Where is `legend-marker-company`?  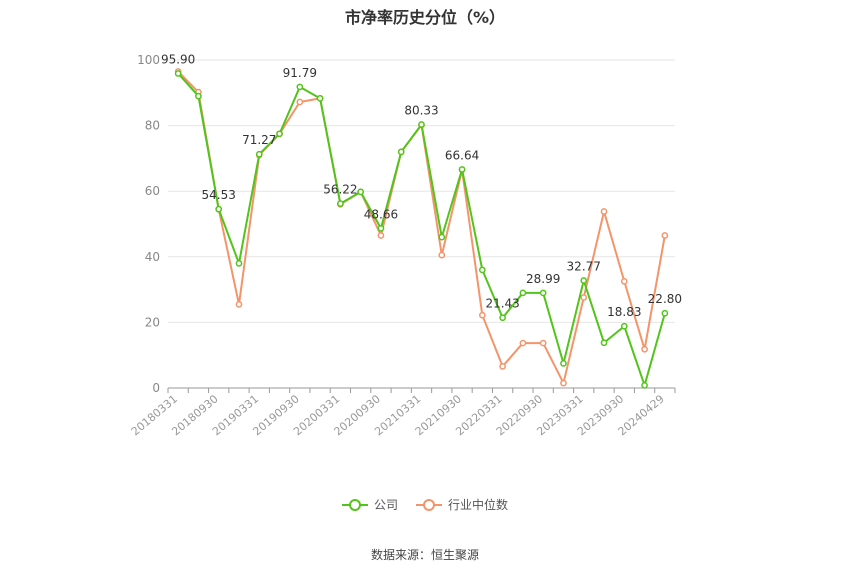
legend-marker-company is located at coordinates (354, 505).